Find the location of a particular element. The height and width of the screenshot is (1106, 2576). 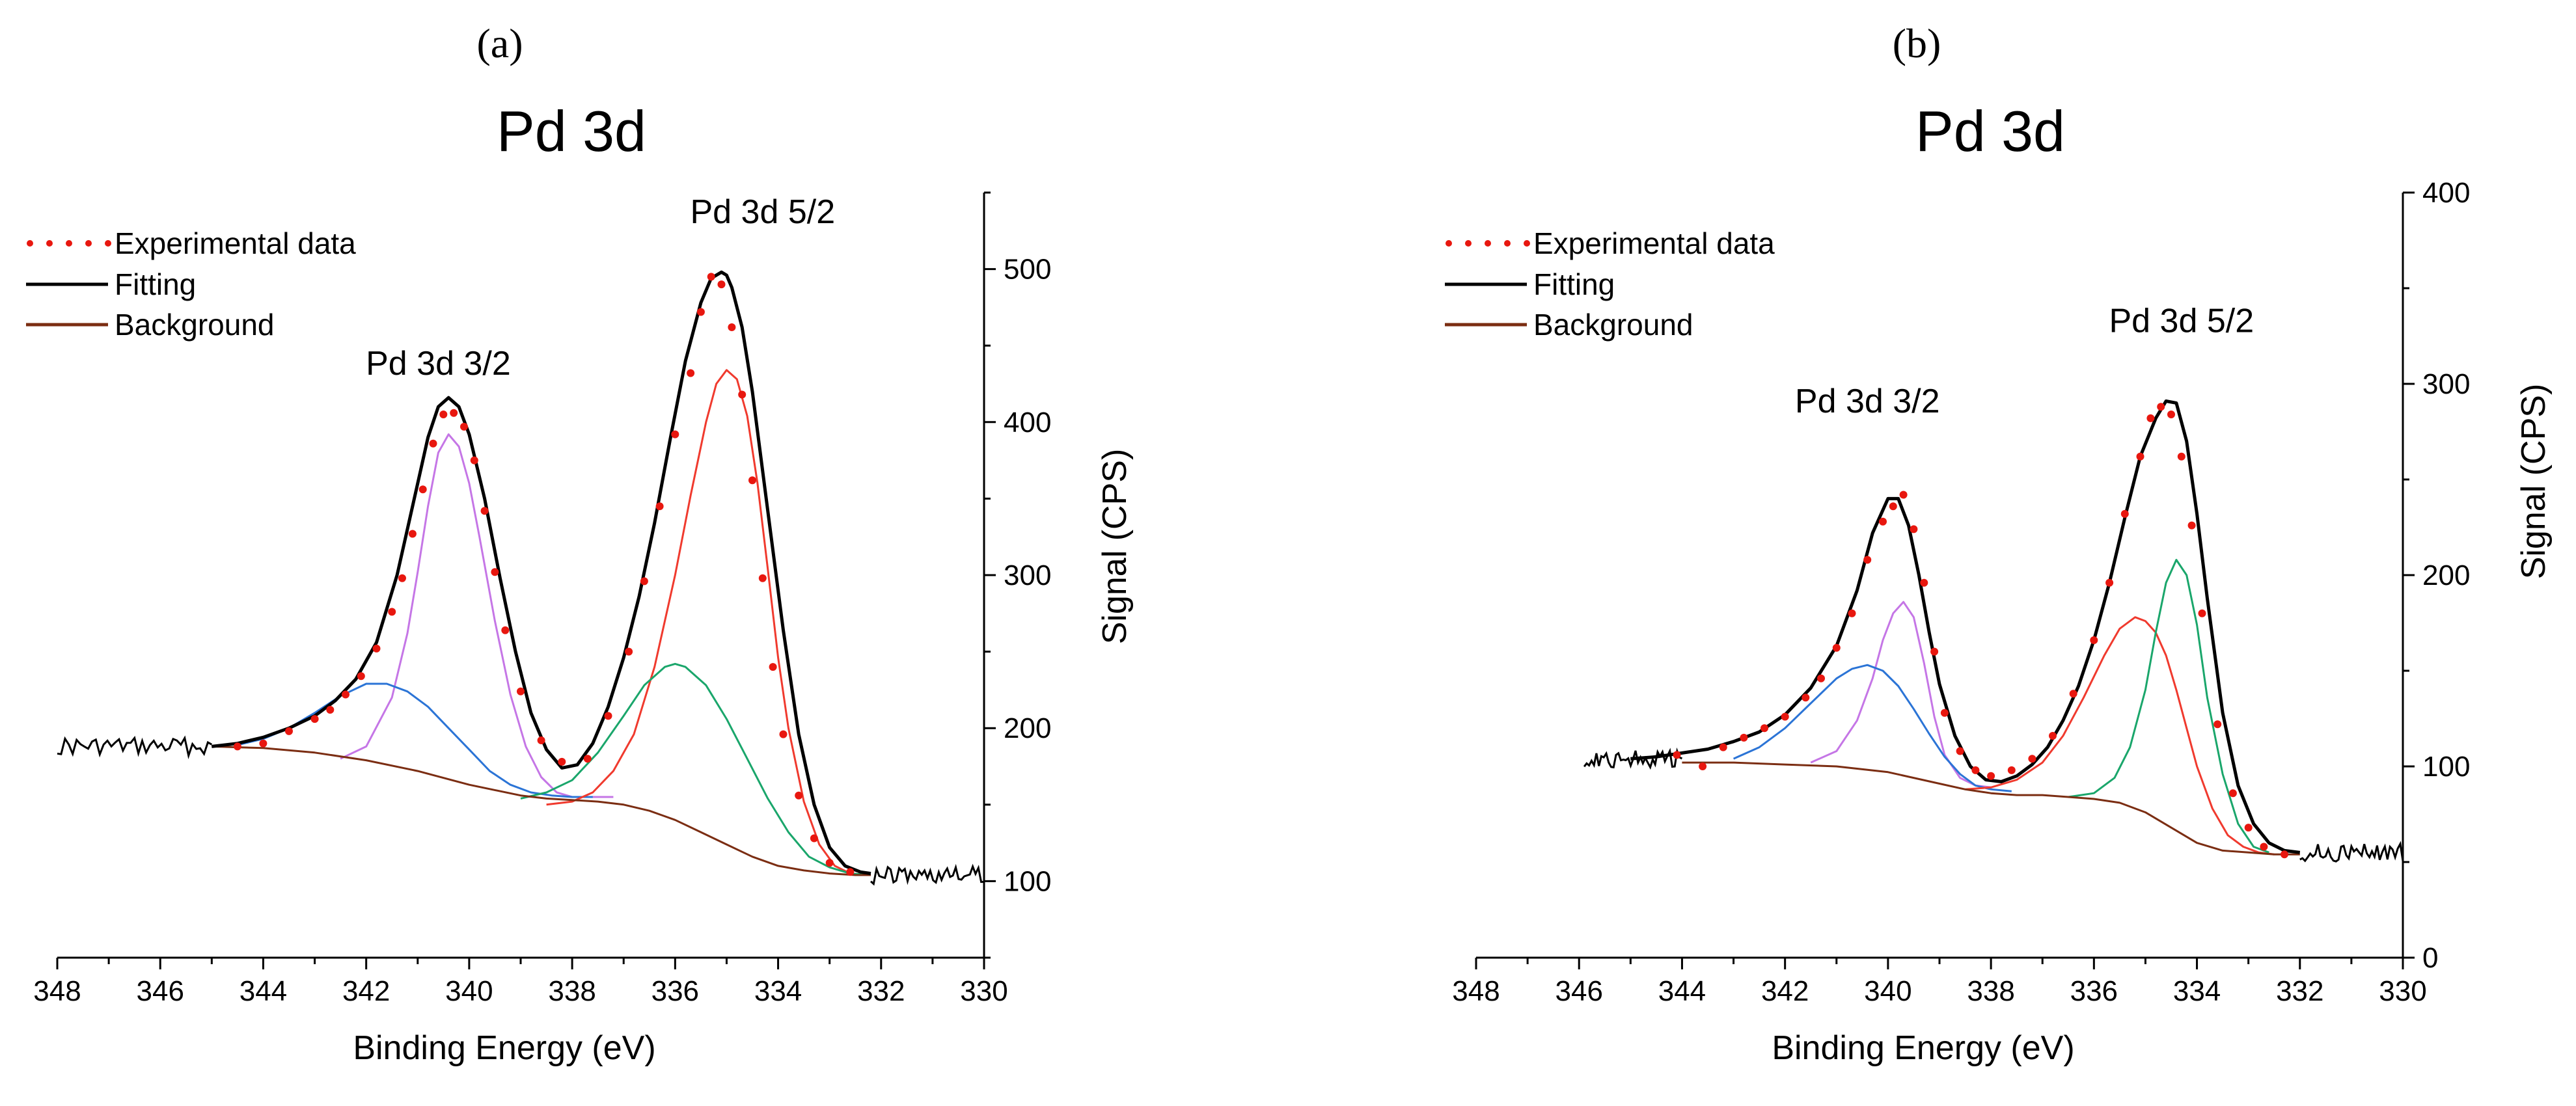

panel-a-legend-item-background: Background is located at coordinates (151, 325).